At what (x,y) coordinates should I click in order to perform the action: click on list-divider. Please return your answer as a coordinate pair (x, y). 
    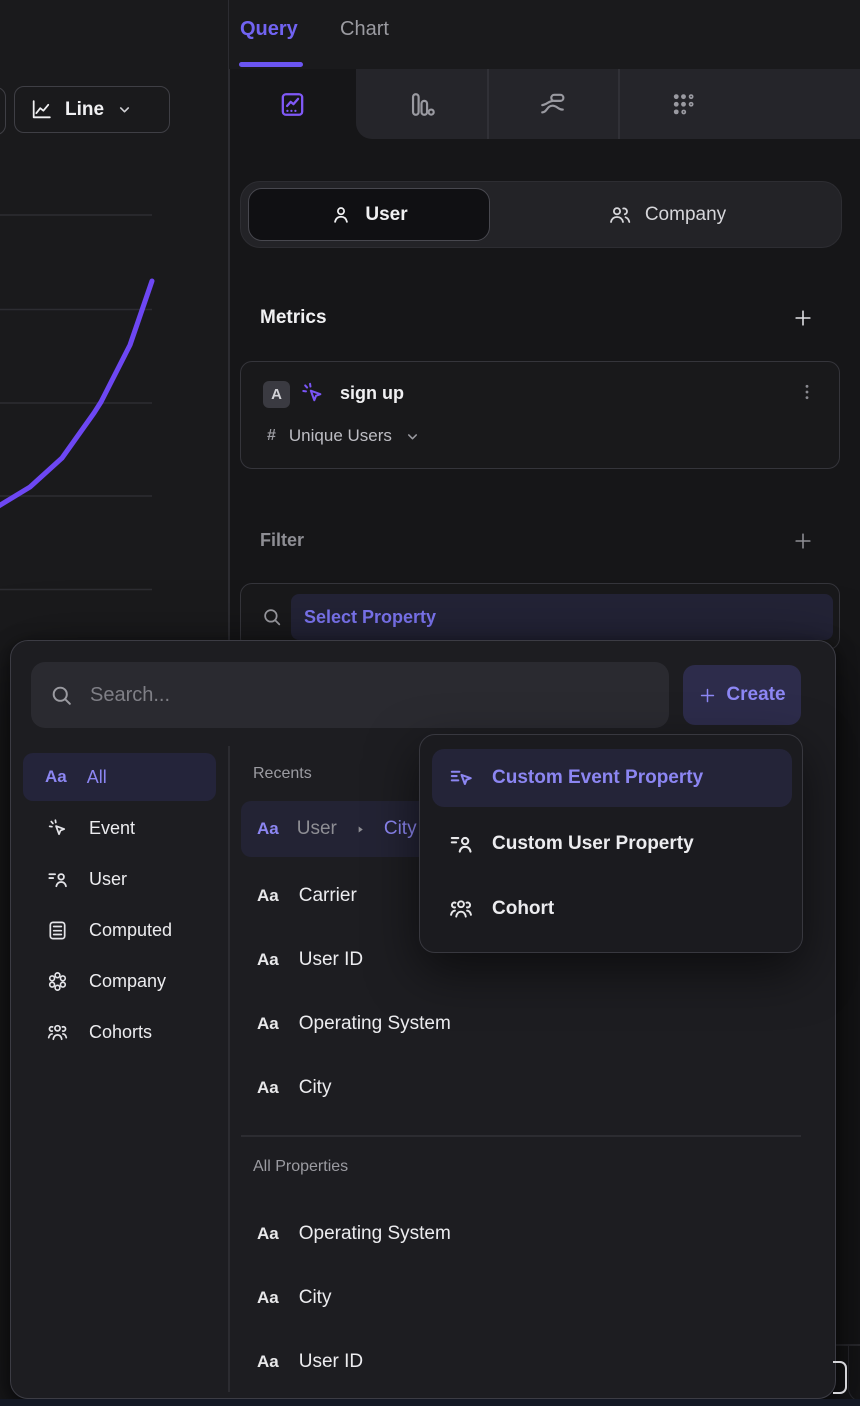
    Looking at the image, I should click on (521, 1136).